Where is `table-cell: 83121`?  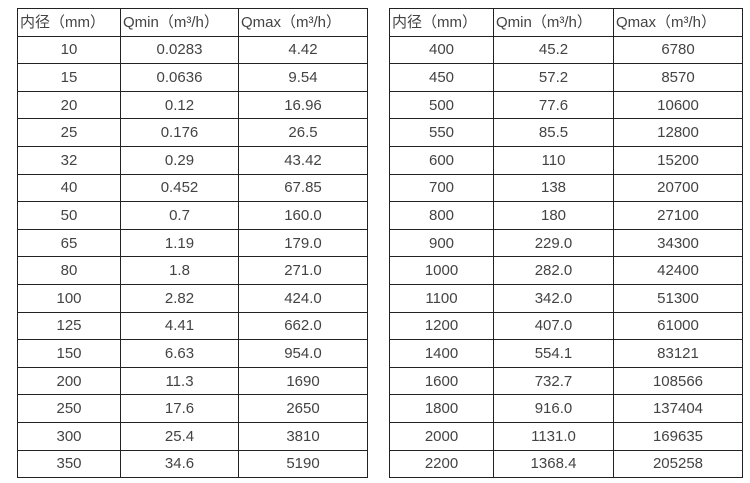 table-cell: 83121 is located at coordinates (678, 353).